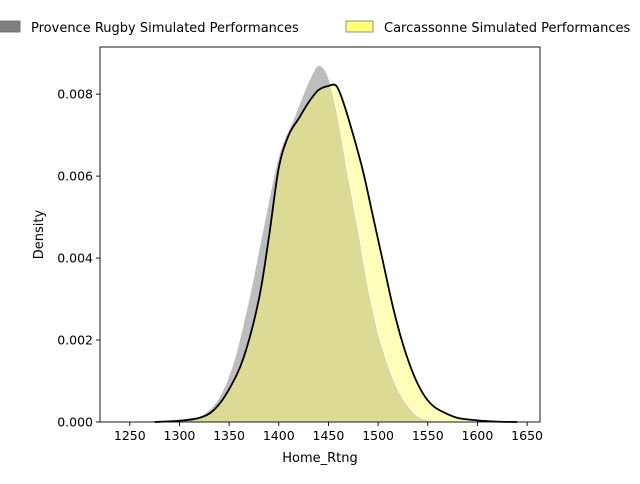  I want to click on legend-swatch-carcassonne, so click(359, 26).